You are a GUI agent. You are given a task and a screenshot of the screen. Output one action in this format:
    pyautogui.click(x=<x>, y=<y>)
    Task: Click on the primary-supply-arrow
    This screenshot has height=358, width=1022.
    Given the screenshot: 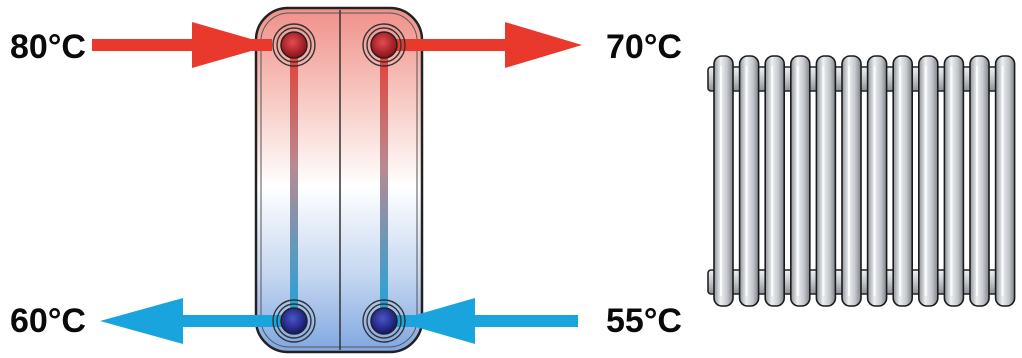 What is the action you would take?
    pyautogui.click(x=182, y=45)
    